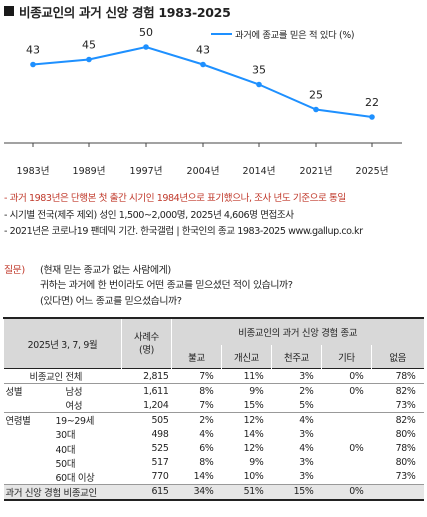 The image size is (427, 517). Describe the element at coordinates (256, 463) in the screenshot. I see `row-value: 9%` at that location.